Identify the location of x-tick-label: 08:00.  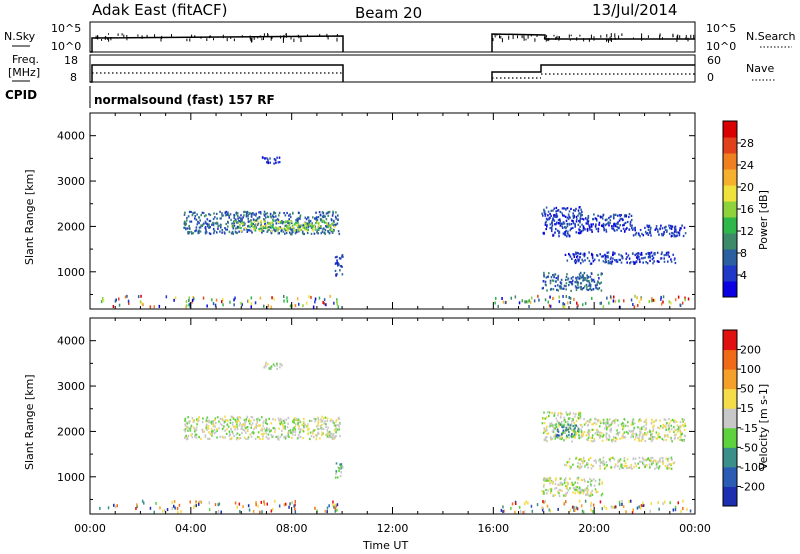
(292, 528).